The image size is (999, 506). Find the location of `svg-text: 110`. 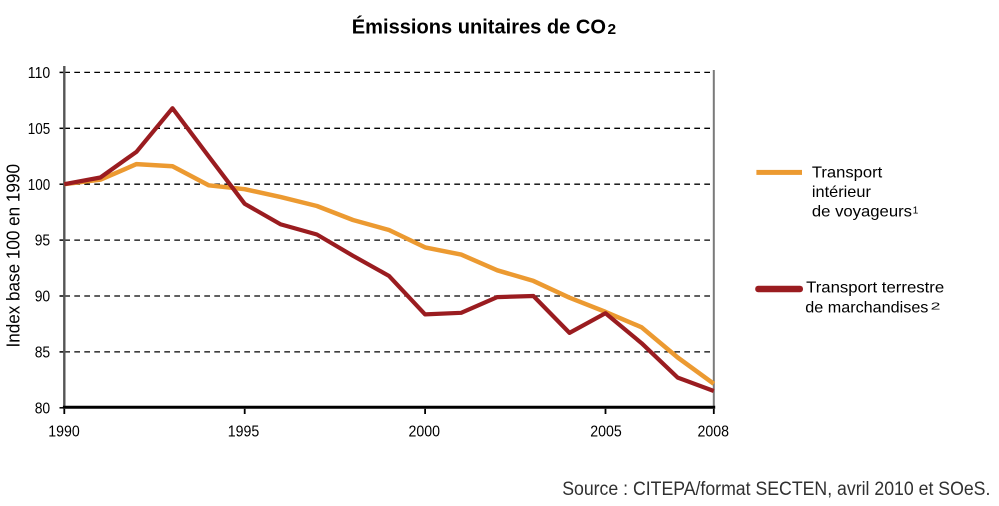

svg-text: 110 is located at coordinates (39, 73).